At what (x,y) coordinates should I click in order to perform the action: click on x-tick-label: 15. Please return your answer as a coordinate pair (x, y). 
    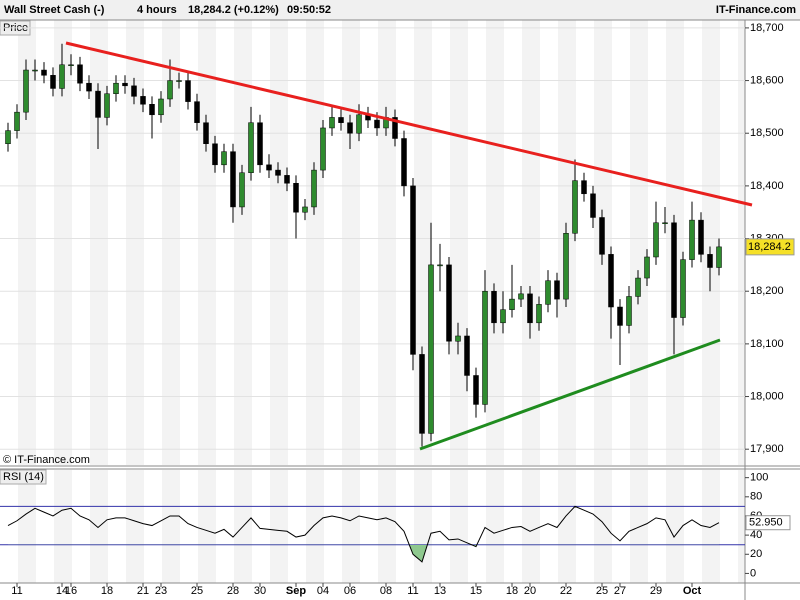
    Looking at the image, I should click on (476, 591).